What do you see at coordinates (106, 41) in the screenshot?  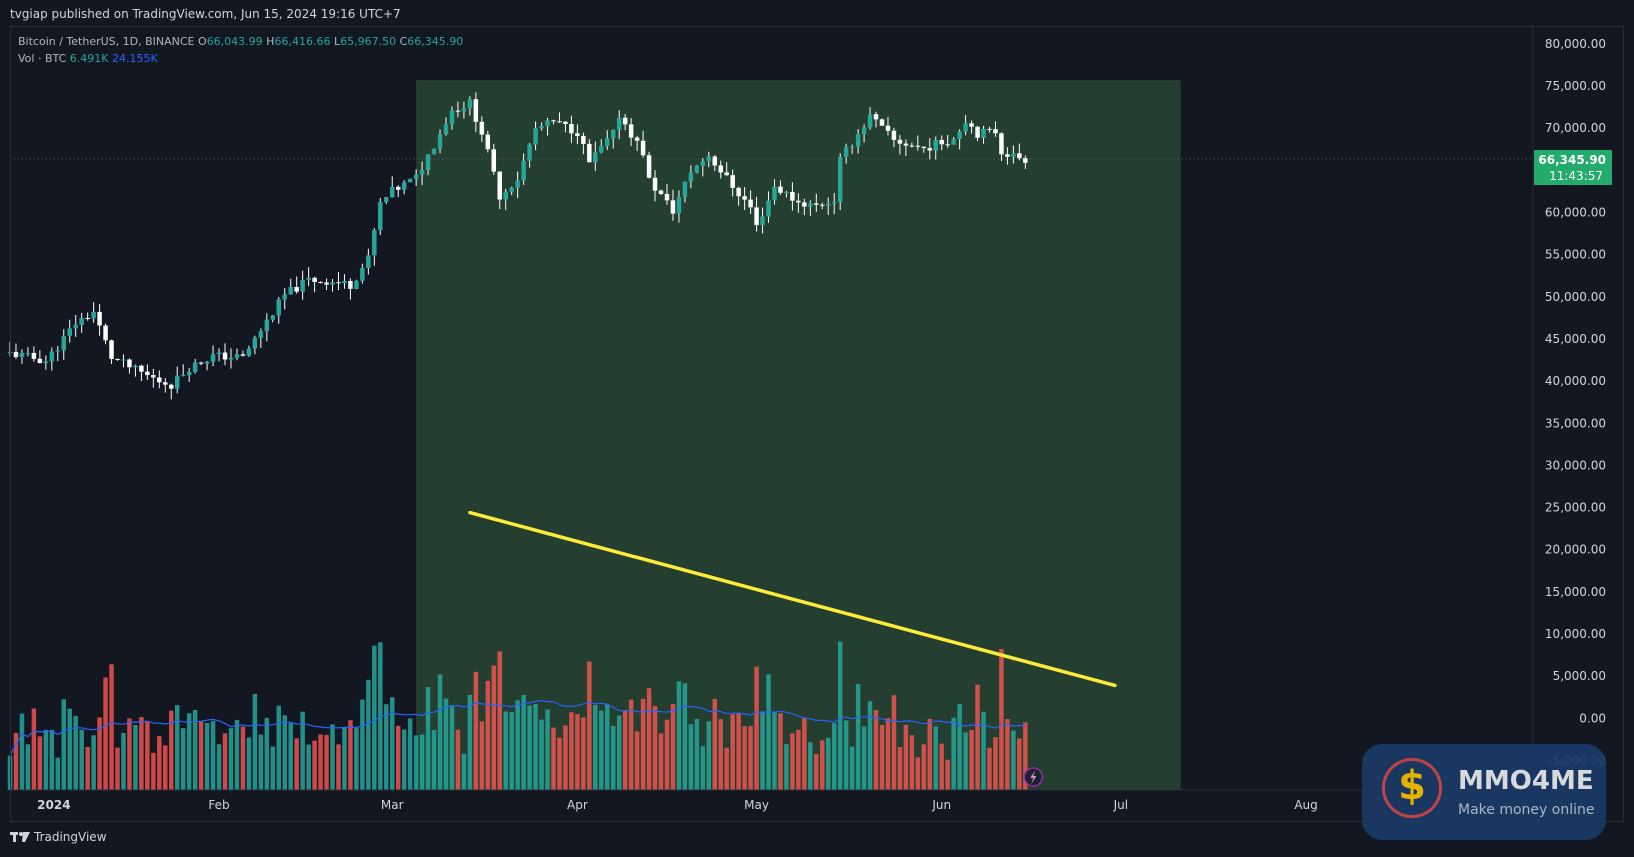 I see `symbol-name: Bitcoin / TetherUS, 1D, BINANCE` at bounding box center [106, 41].